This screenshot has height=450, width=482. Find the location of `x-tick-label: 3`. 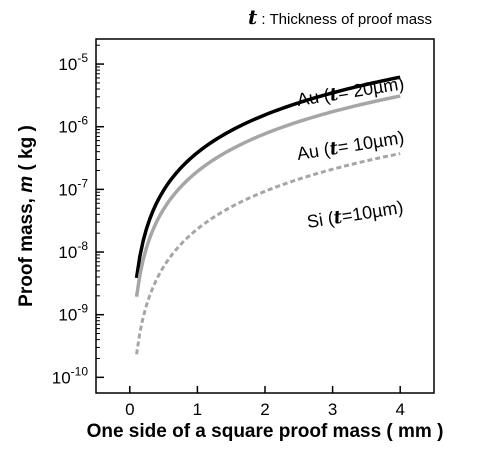

x-tick-label: 3 is located at coordinates (332, 409).